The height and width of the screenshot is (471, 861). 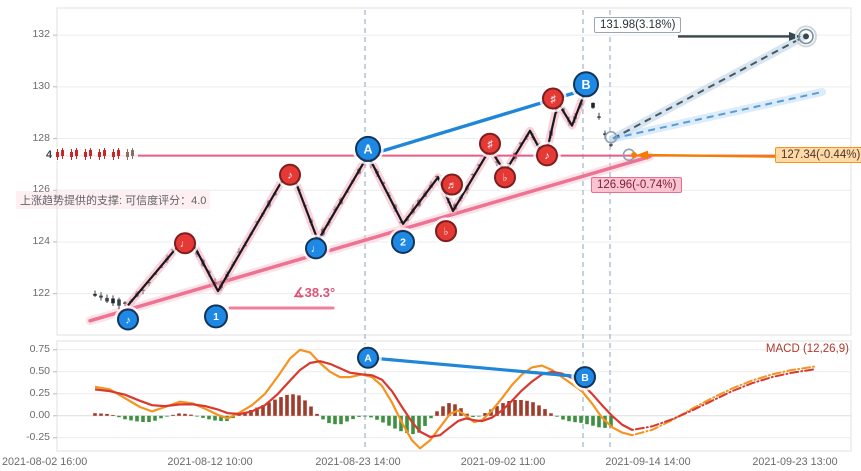 I want to click on main-y-tick-label: 126, so click(x=41, y=189).